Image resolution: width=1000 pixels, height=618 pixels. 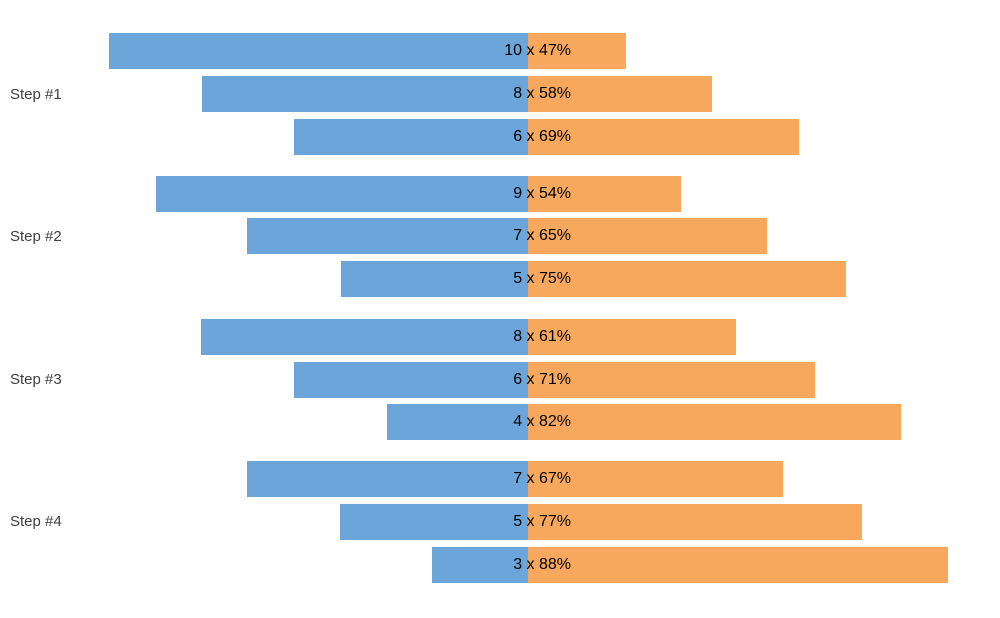 What do you see at coordinates (537, 50) in the screenshot?
I see `bar-value-label: 10 x 47%` at bounding box center [537, 50].